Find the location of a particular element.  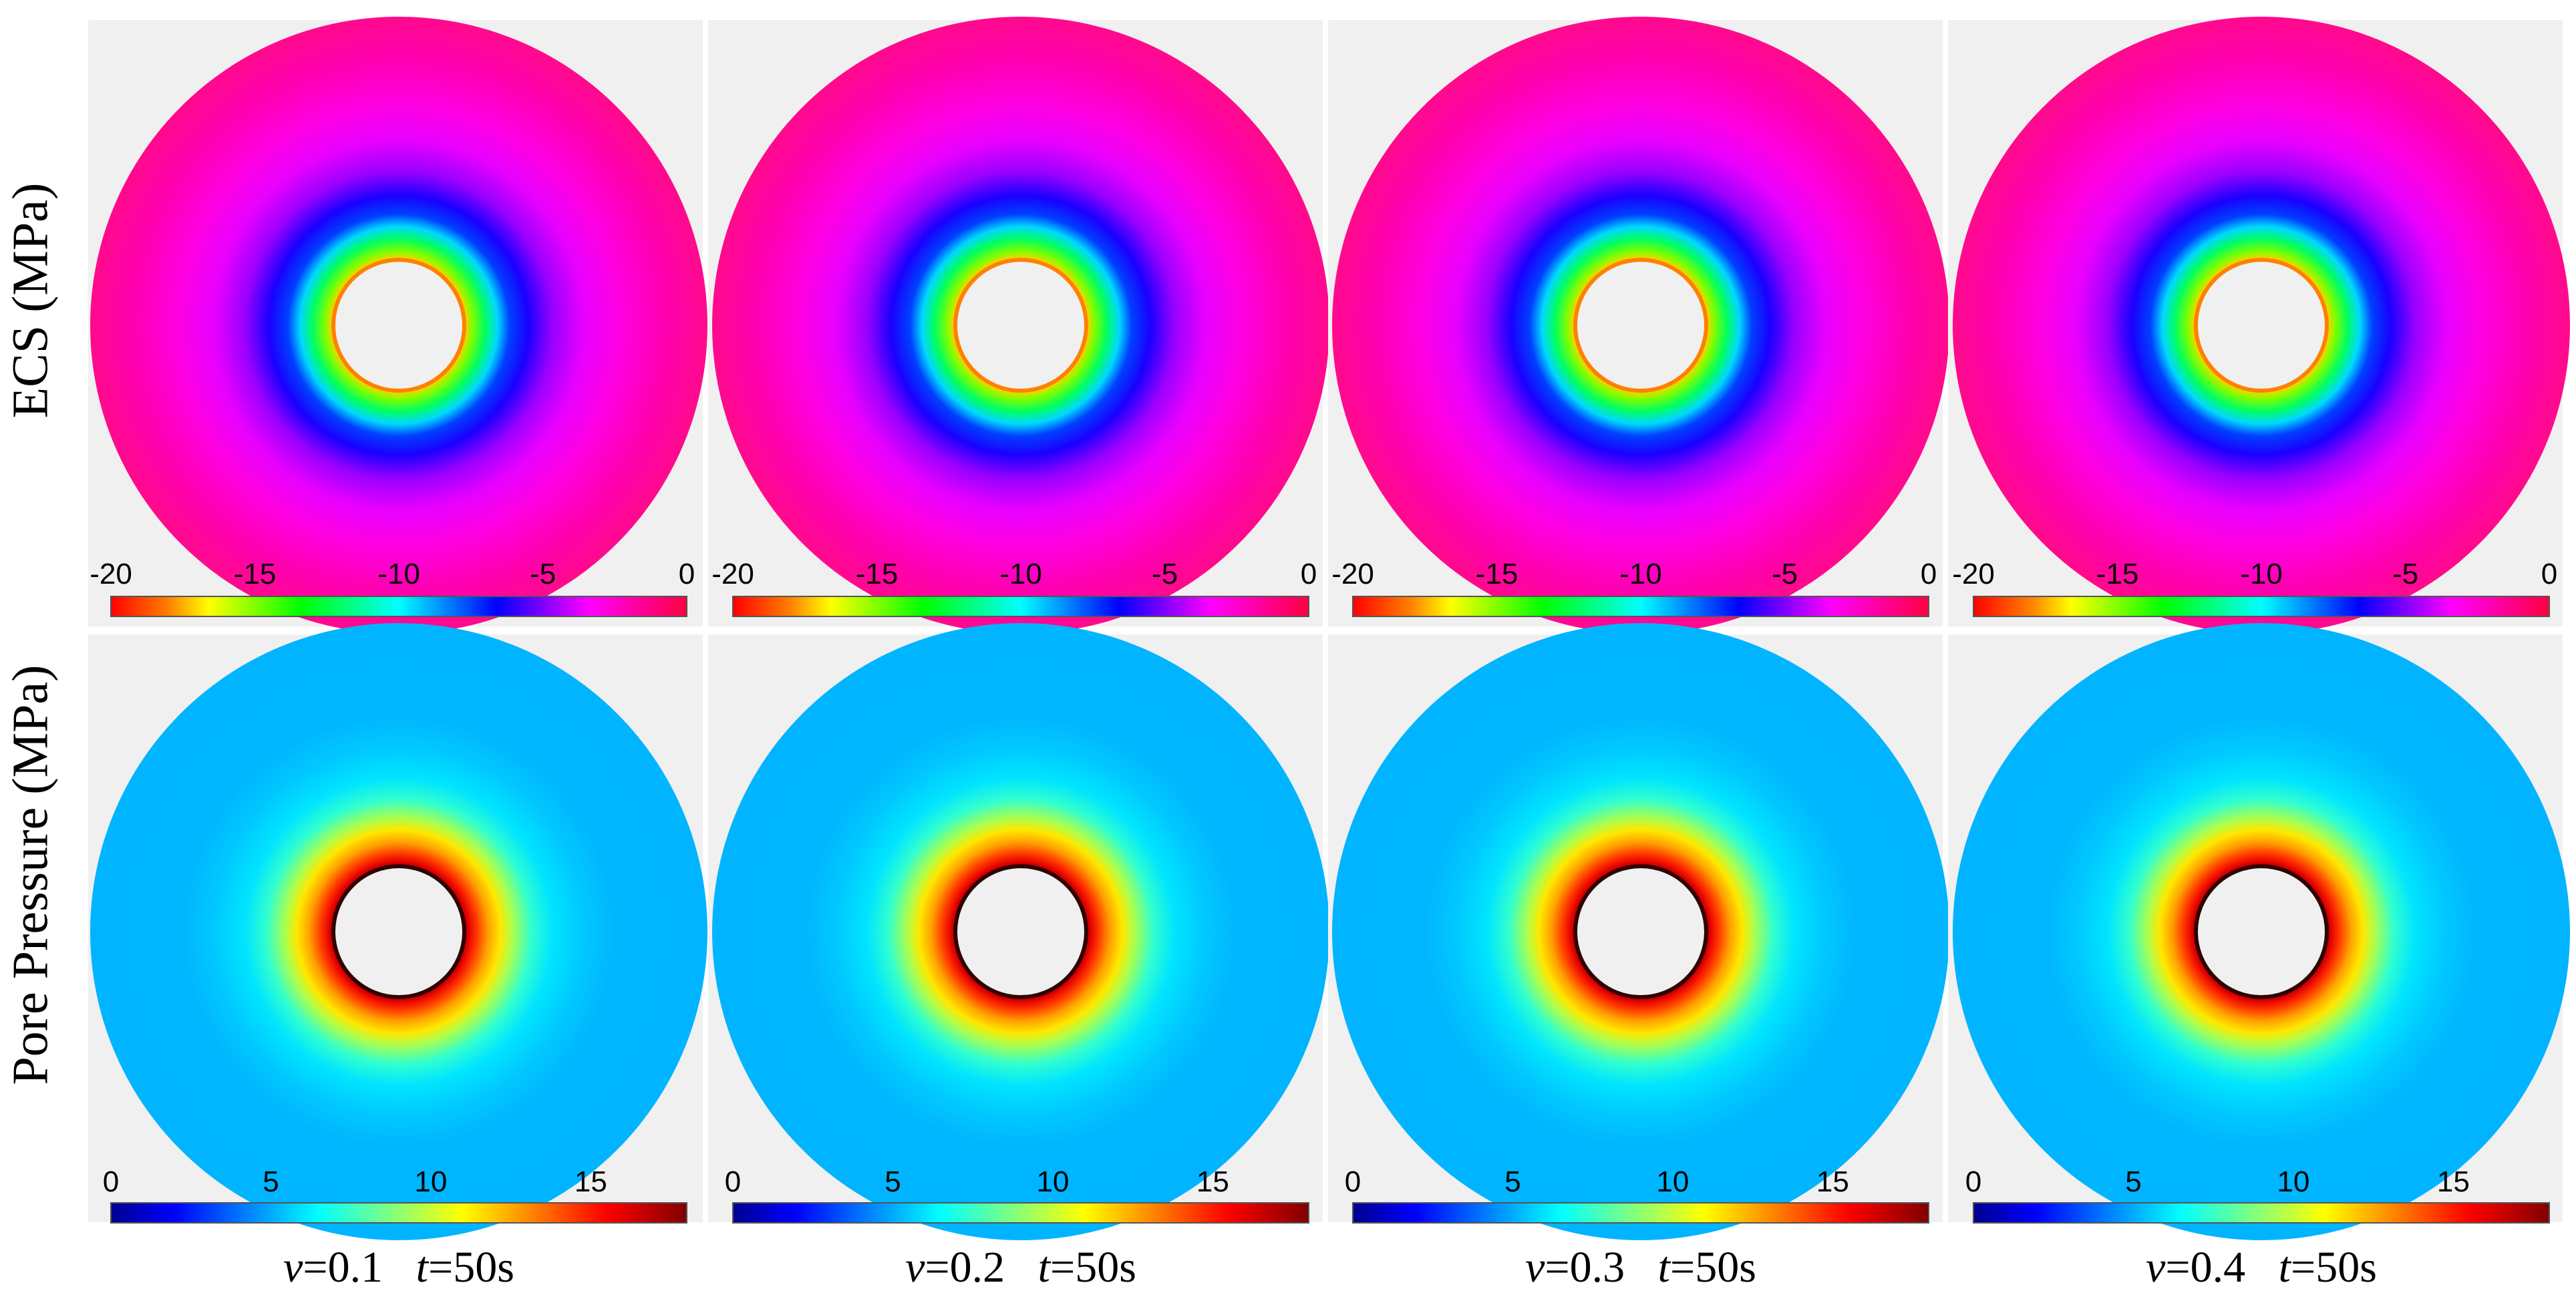

column-caption-3: v=0.3 t=50s is located at coordinates (1640, 1268).